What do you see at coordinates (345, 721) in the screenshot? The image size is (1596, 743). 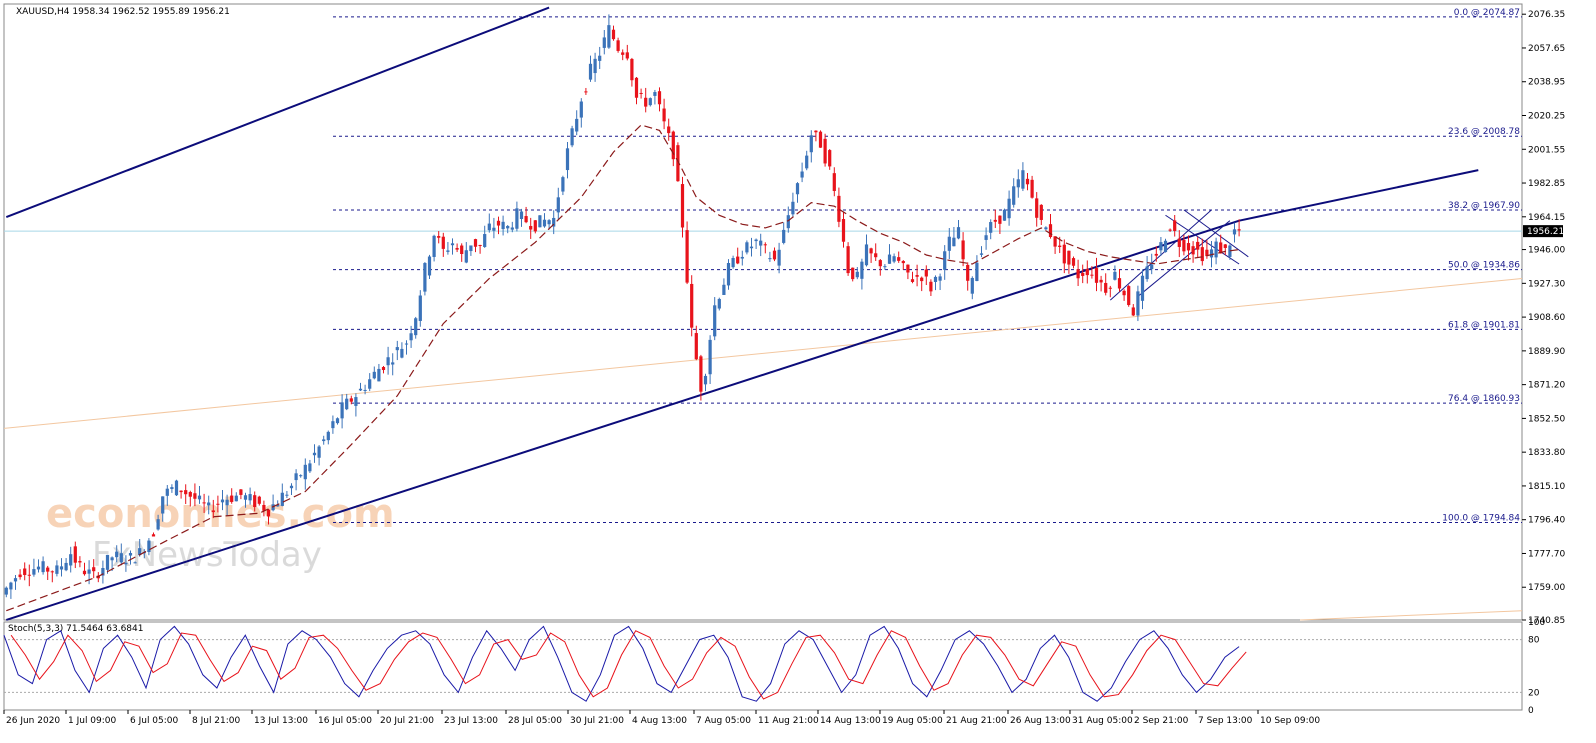 I see `x-tick-label: 16 Jul 05:00` at bounding box center [345, 721].